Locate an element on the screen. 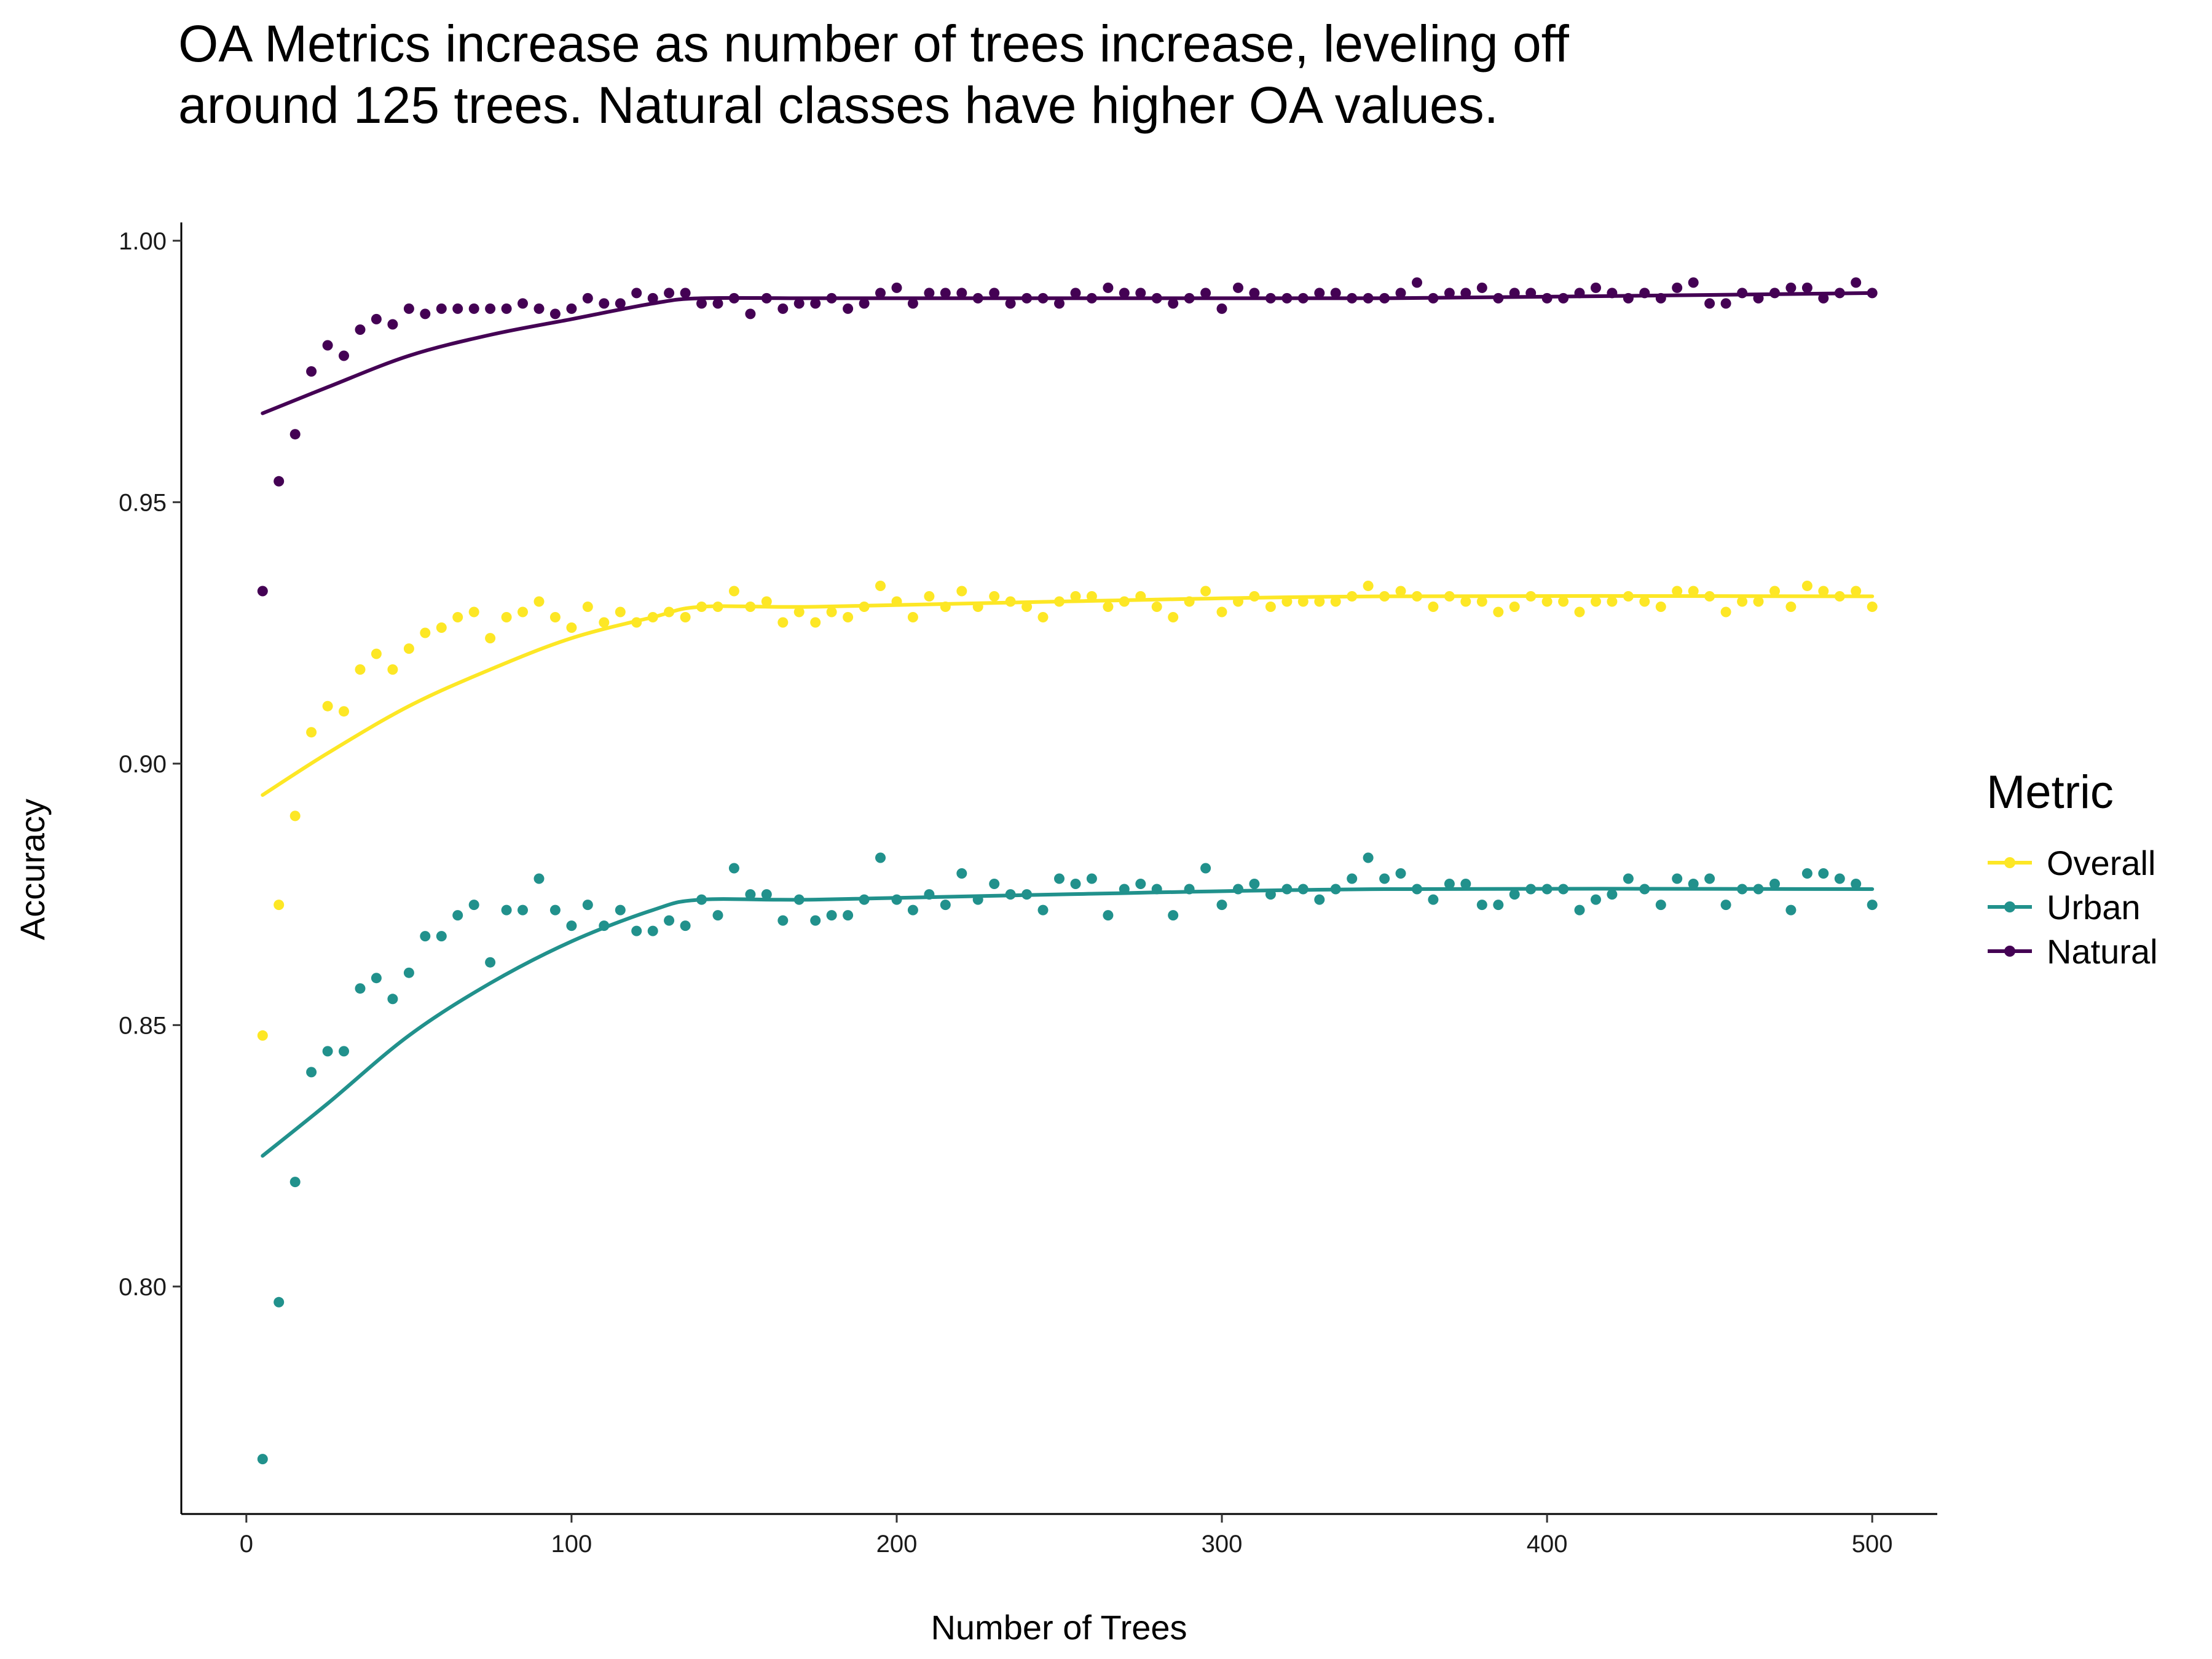 This screenshot has width=2212, height=1659. y-tick-label-4: 1.00 is located at coordinates (143, 241).